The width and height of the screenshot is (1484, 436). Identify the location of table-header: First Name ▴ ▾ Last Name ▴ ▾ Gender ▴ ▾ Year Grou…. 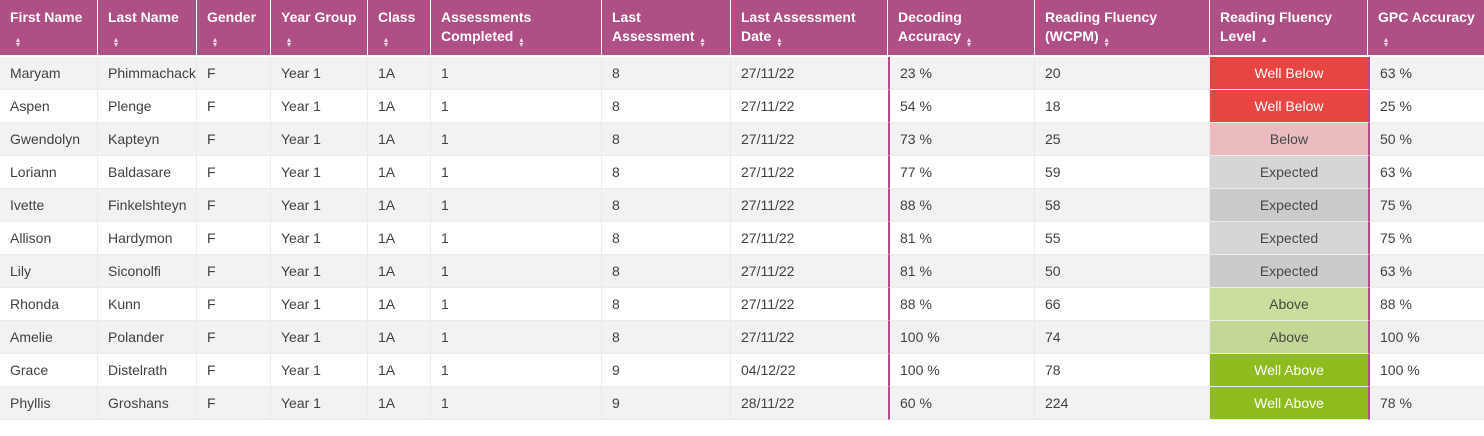
(742, 28).